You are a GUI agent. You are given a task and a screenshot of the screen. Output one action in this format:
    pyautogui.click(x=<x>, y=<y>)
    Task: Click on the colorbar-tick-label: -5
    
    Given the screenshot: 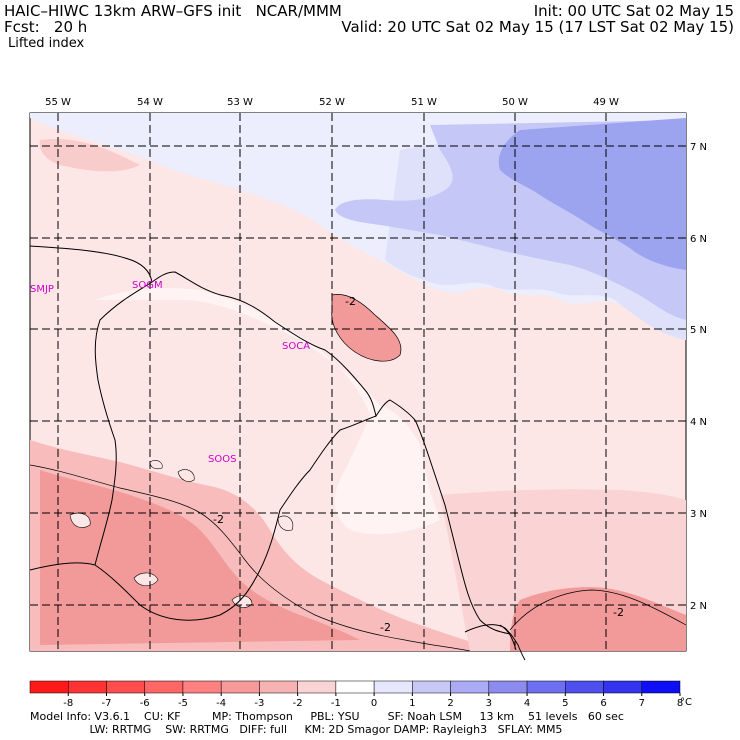 What is the action you would take?
    pyautogui.click(x=183, y=703)
    